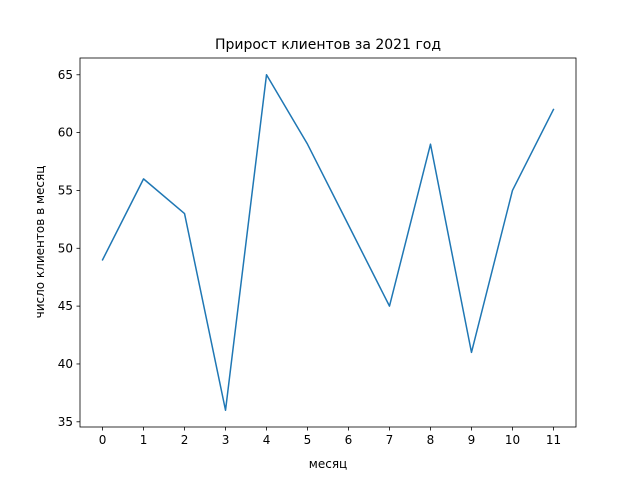 Image resolution: width=640 pixels, height=480 pixels. Describe the element at coordinates (65, 364) in the screenshot. I see `y-tick-label: 40` at that location.